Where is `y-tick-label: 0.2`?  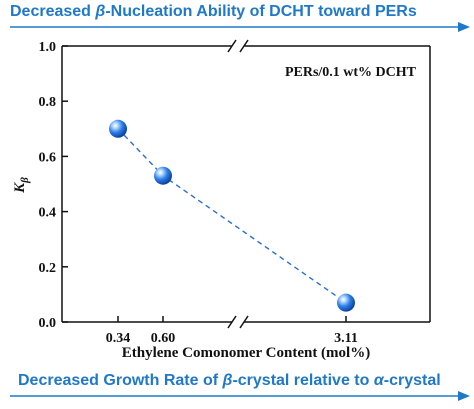 y-tick-label: 0.2 is located at coordinates (48, 268).